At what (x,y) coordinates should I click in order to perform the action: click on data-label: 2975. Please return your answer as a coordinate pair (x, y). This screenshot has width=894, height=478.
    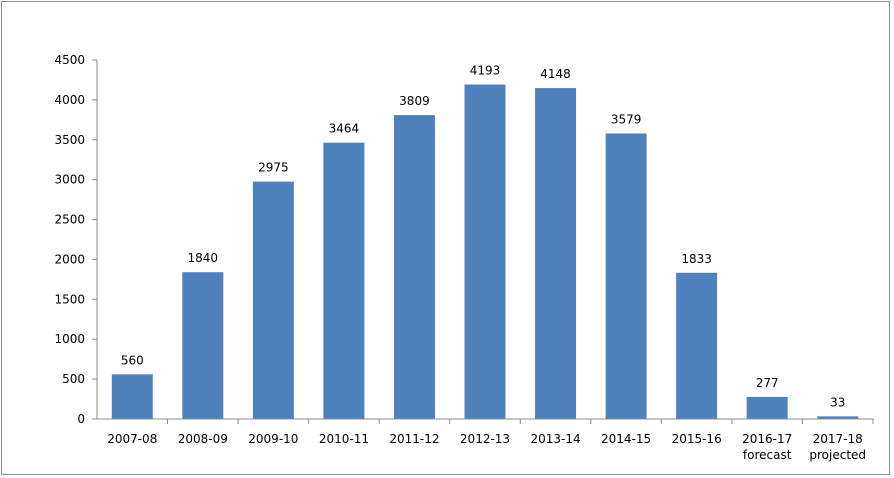
    Looking at the image, I should click on (273, 168).